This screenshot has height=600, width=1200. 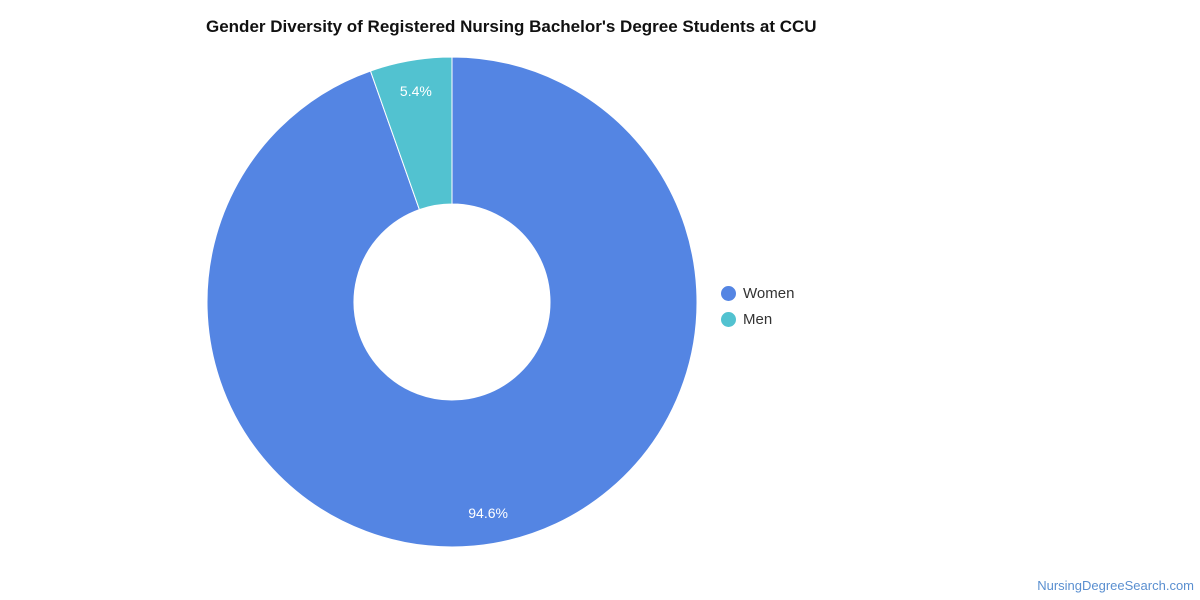 What do you see at coordinates (769, 293) in the screenshot?
I see `legend-label-women: Women` at bounding box center [769, 293].